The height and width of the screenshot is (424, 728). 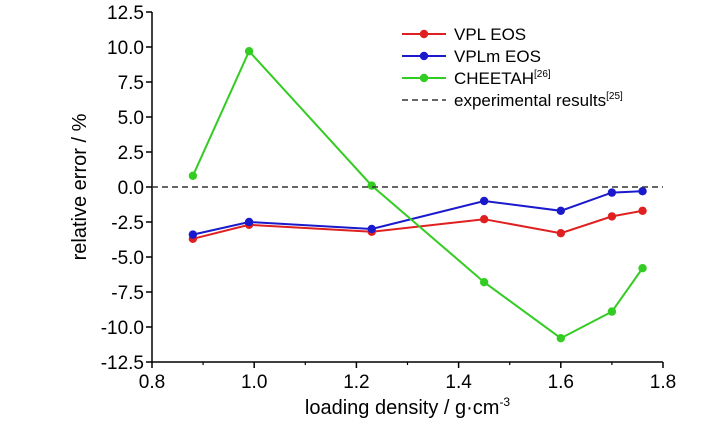 I want to click on legend-label: VPLm EOS, so click(x=497, y=56).